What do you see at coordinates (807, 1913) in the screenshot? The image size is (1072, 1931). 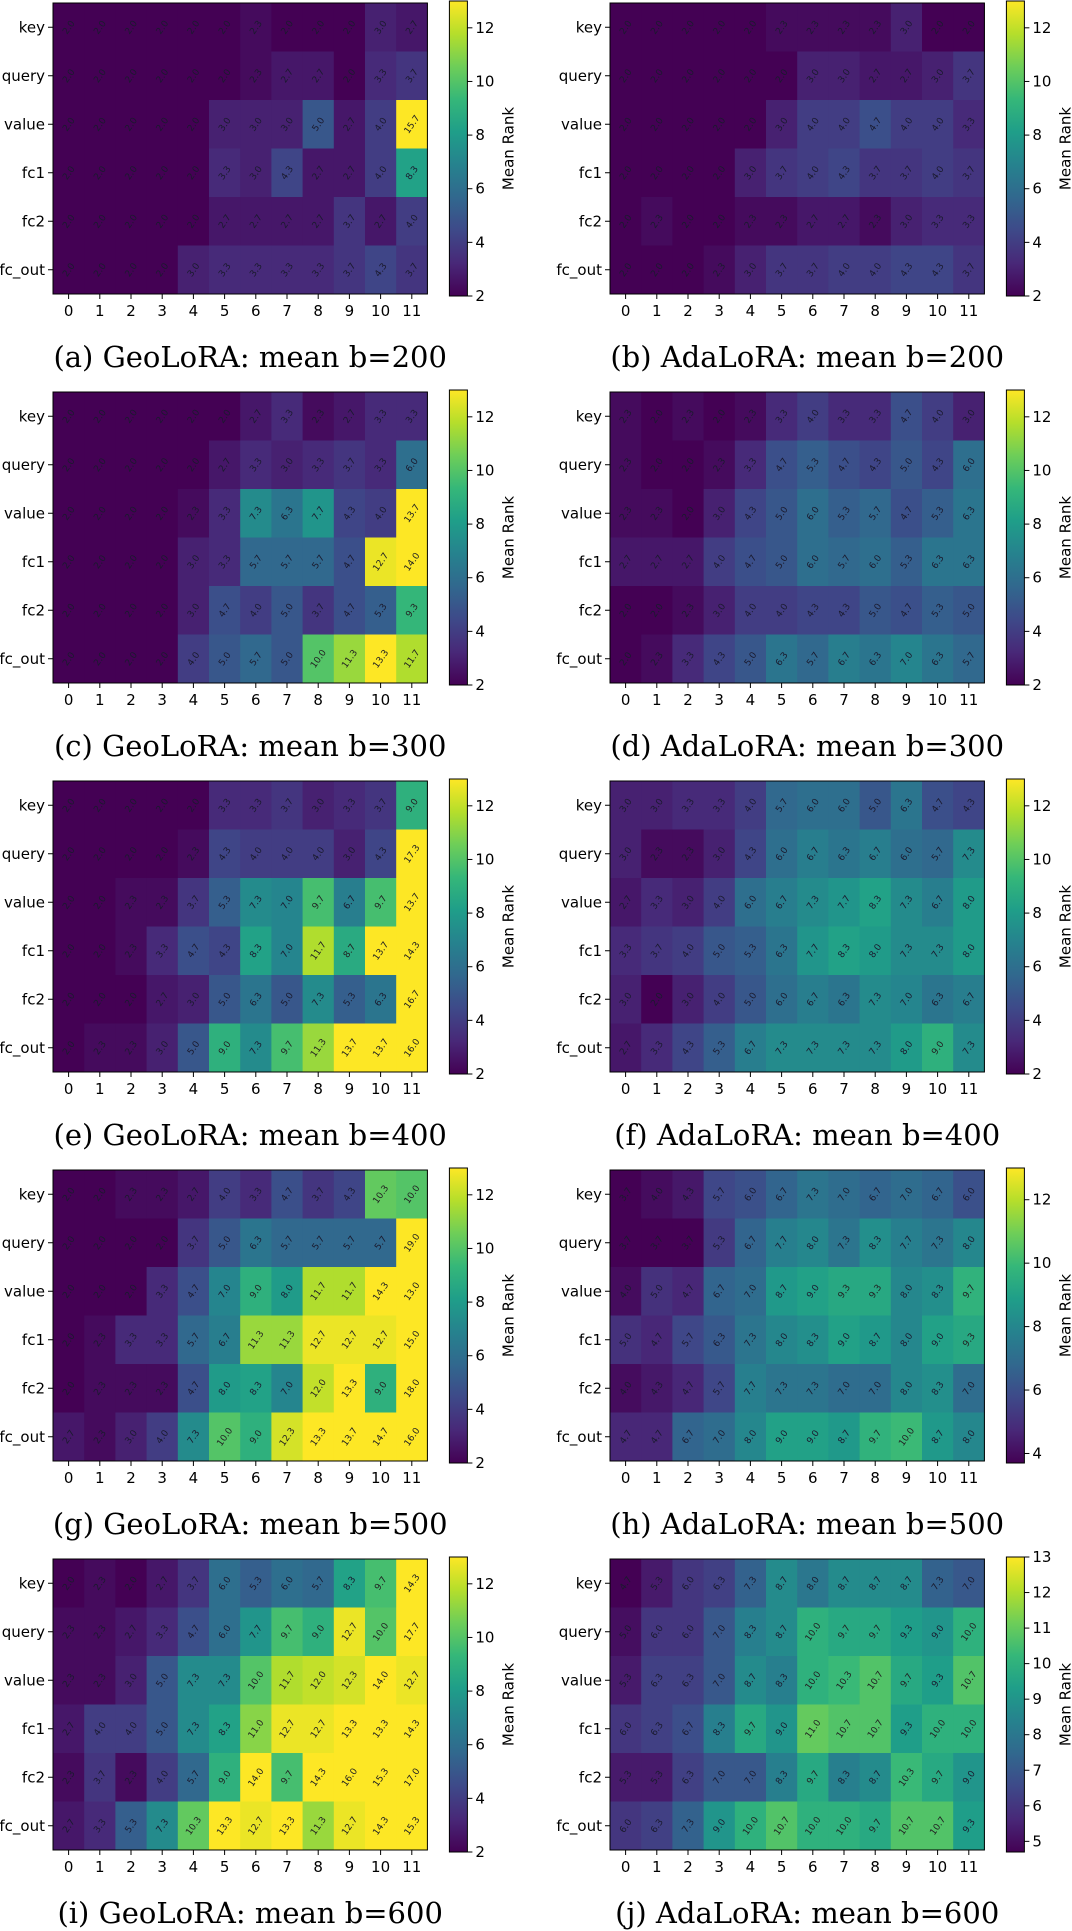 I see `panel-caption: (j) AdaLoRA: mean b=600` at bounding box center [807, 1913].